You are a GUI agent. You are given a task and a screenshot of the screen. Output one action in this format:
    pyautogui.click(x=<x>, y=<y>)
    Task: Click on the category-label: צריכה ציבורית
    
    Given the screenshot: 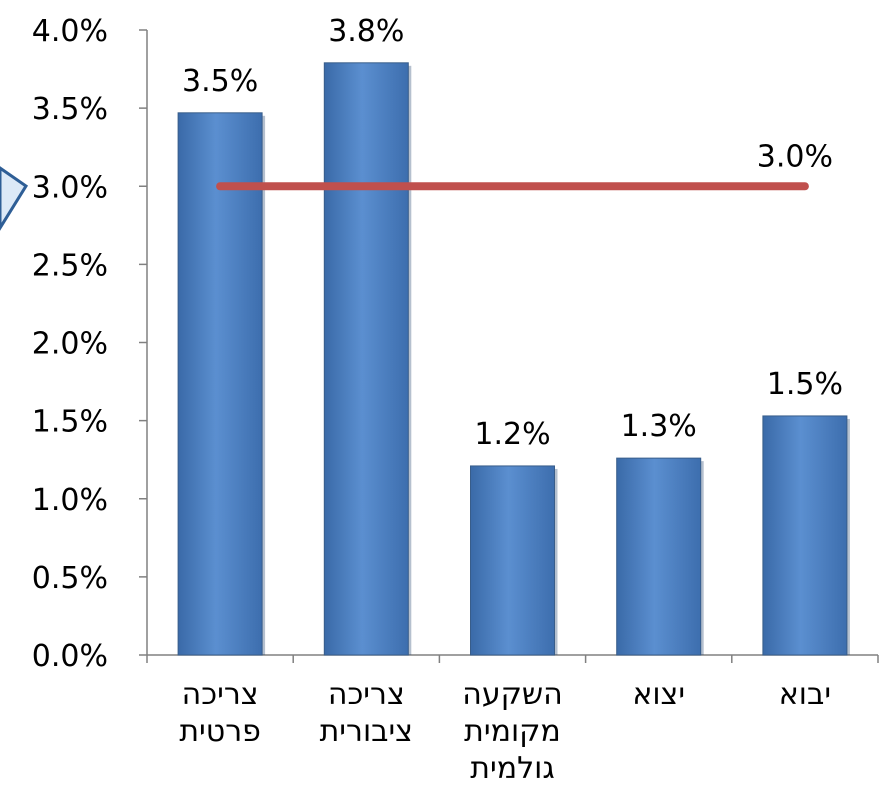 What is the action you would take?
    pyautogui.click(x=366, y=713)
    